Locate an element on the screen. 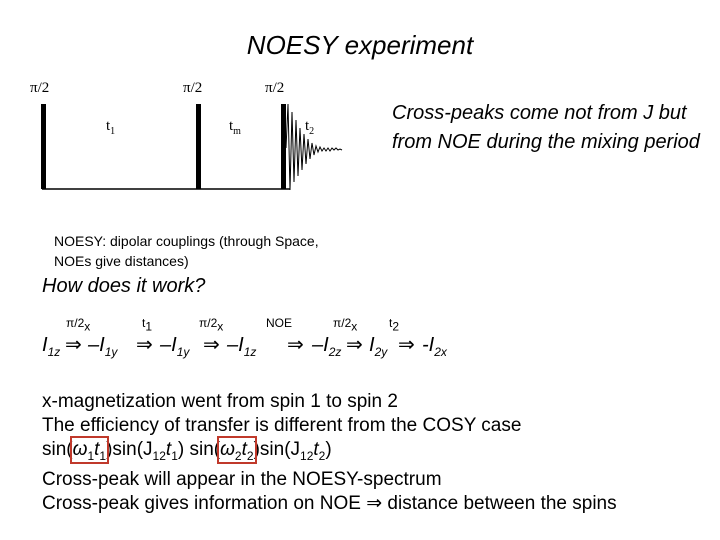  term-1: I1z is located at coordinates (51, 346).